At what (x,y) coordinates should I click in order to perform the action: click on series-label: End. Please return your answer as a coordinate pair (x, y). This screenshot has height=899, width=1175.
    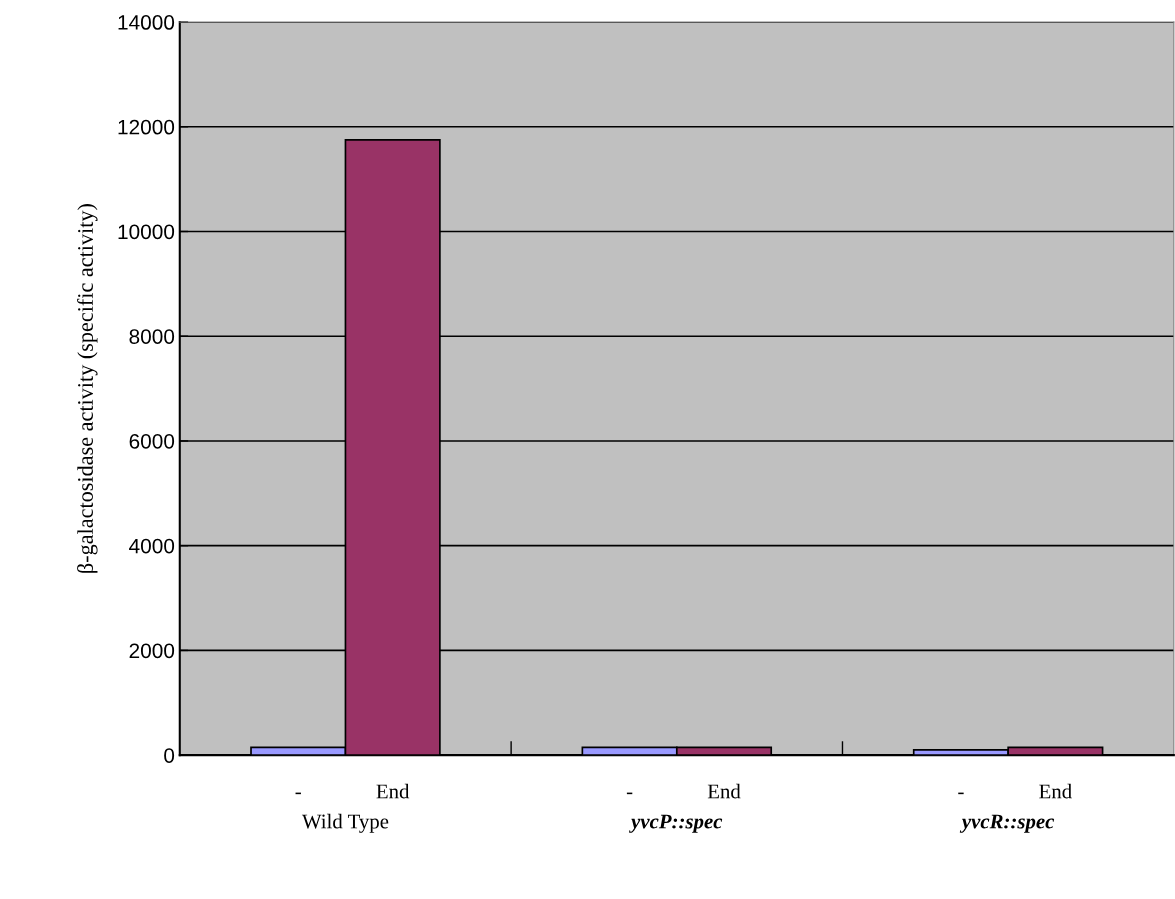
    Looking at the image, I should click on (393, 791).